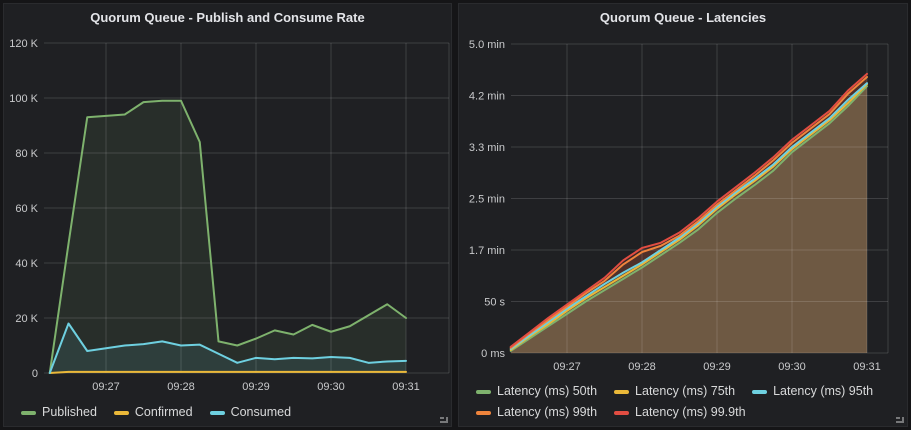 This screenshot has width=911, height=430. I want to click on legend-item-confirmed: Confirmed, so click(153, 412).